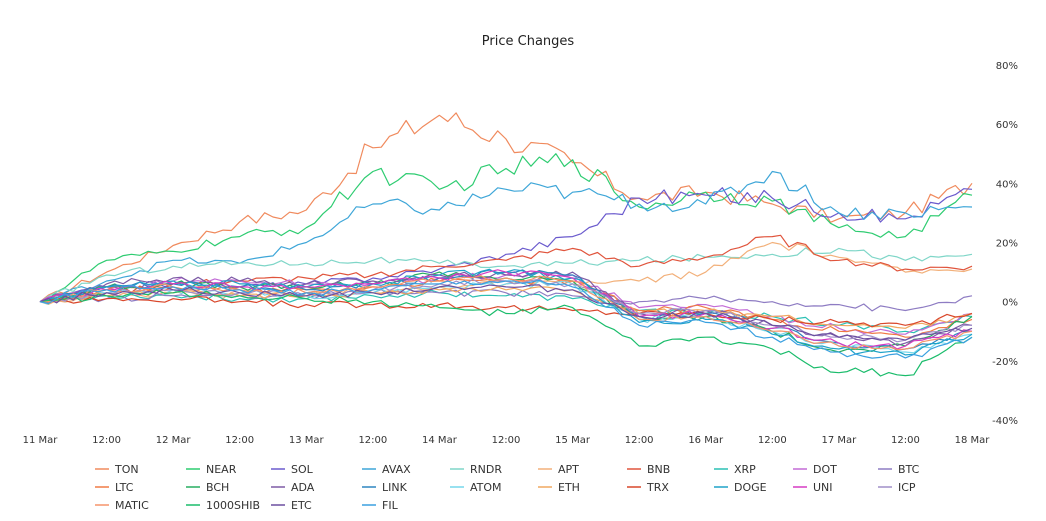 This screenshot has height=521, width=1046. I want to click on x-tick-label: 16 Mar, so click(706, 440).